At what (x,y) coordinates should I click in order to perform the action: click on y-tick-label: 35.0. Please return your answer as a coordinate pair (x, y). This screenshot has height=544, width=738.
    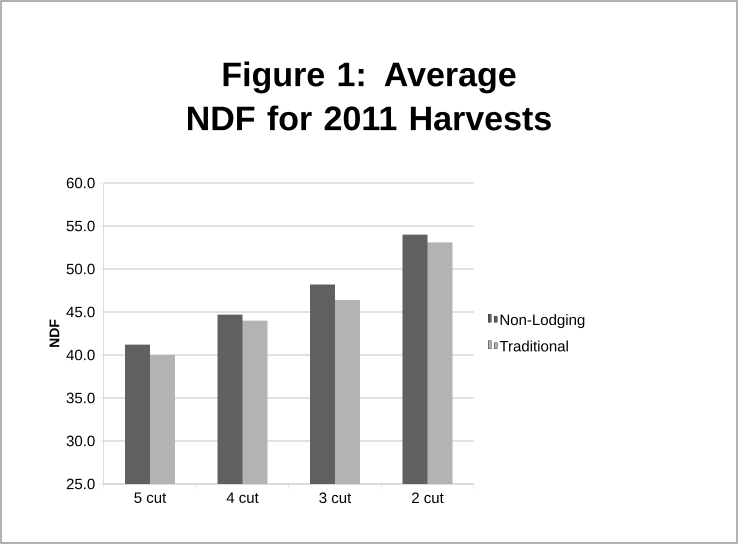
    Looking at the image, I should click on (80, 398).